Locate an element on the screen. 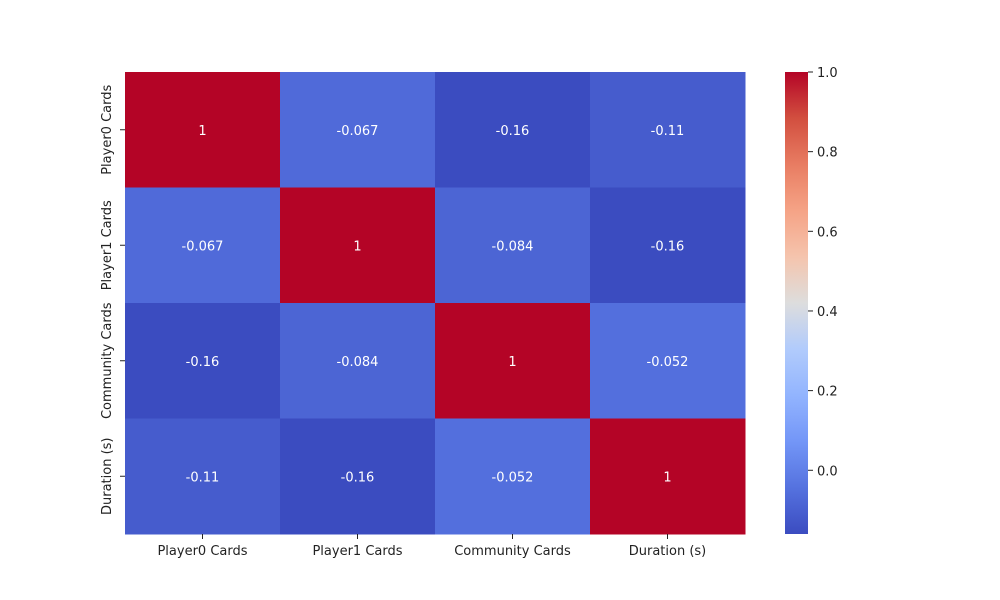  colorbar-tick-label: 0.6 is located at coordinates (827, 232).